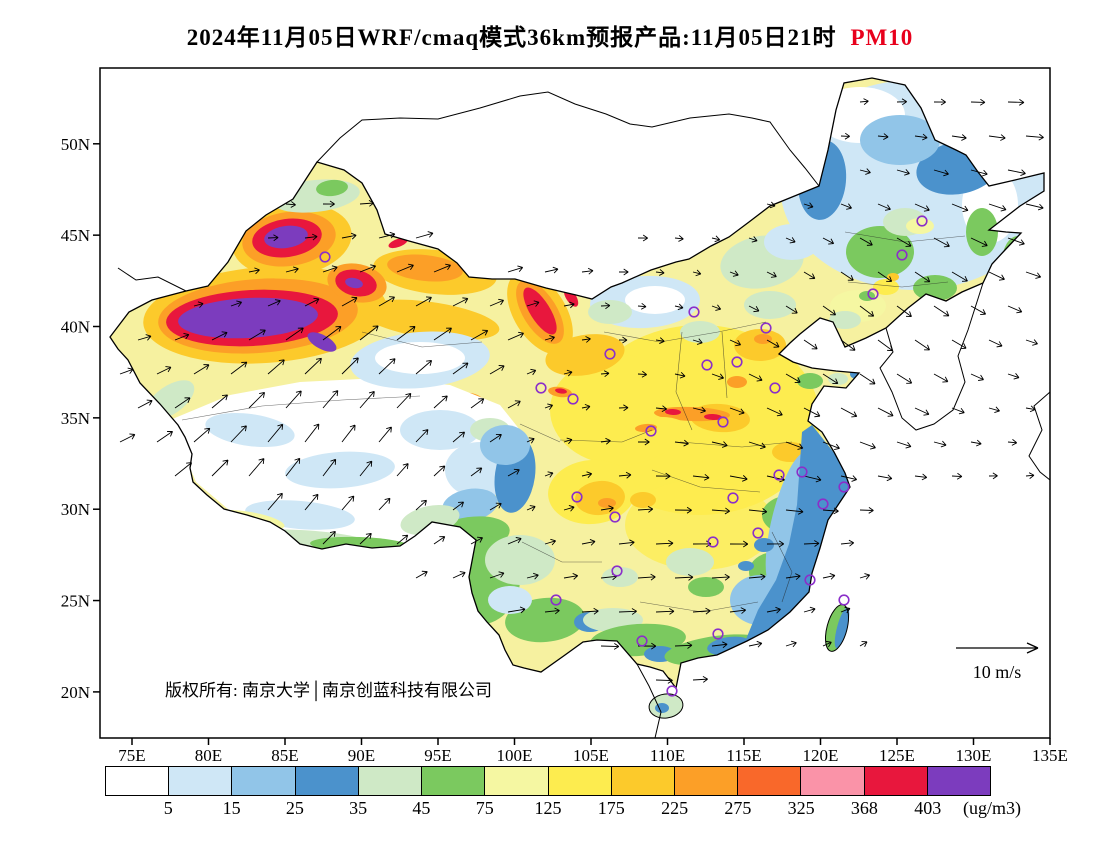  What do you see at coordinates (231, 808) in the screenshot?
I see `colorbar-tick: 15` at bounding box center [231, 808].